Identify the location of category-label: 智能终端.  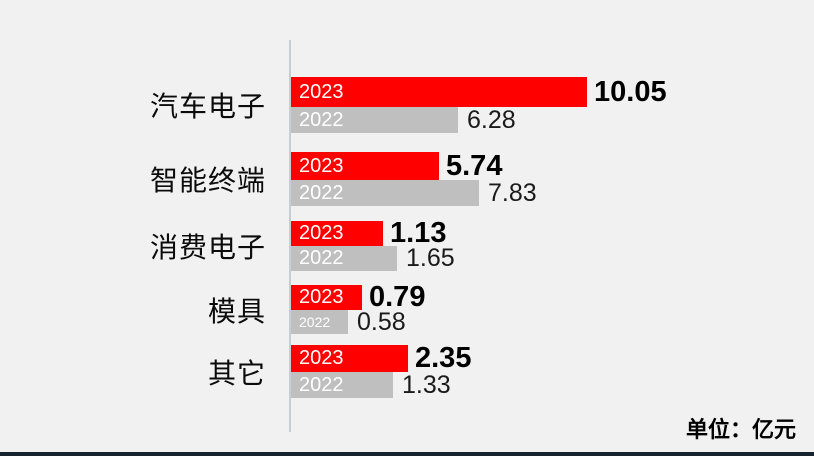
(207, 180).